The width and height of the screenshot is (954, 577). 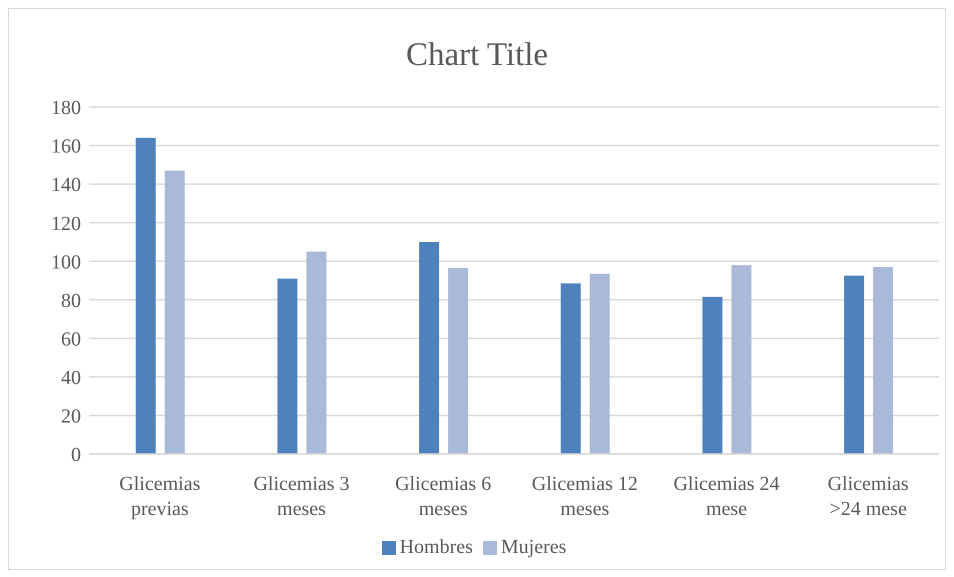 What do you see at coordinates (66, 147) in the screenshot?
I see `y-tick-label: 160` at bounding box center [66, 147].